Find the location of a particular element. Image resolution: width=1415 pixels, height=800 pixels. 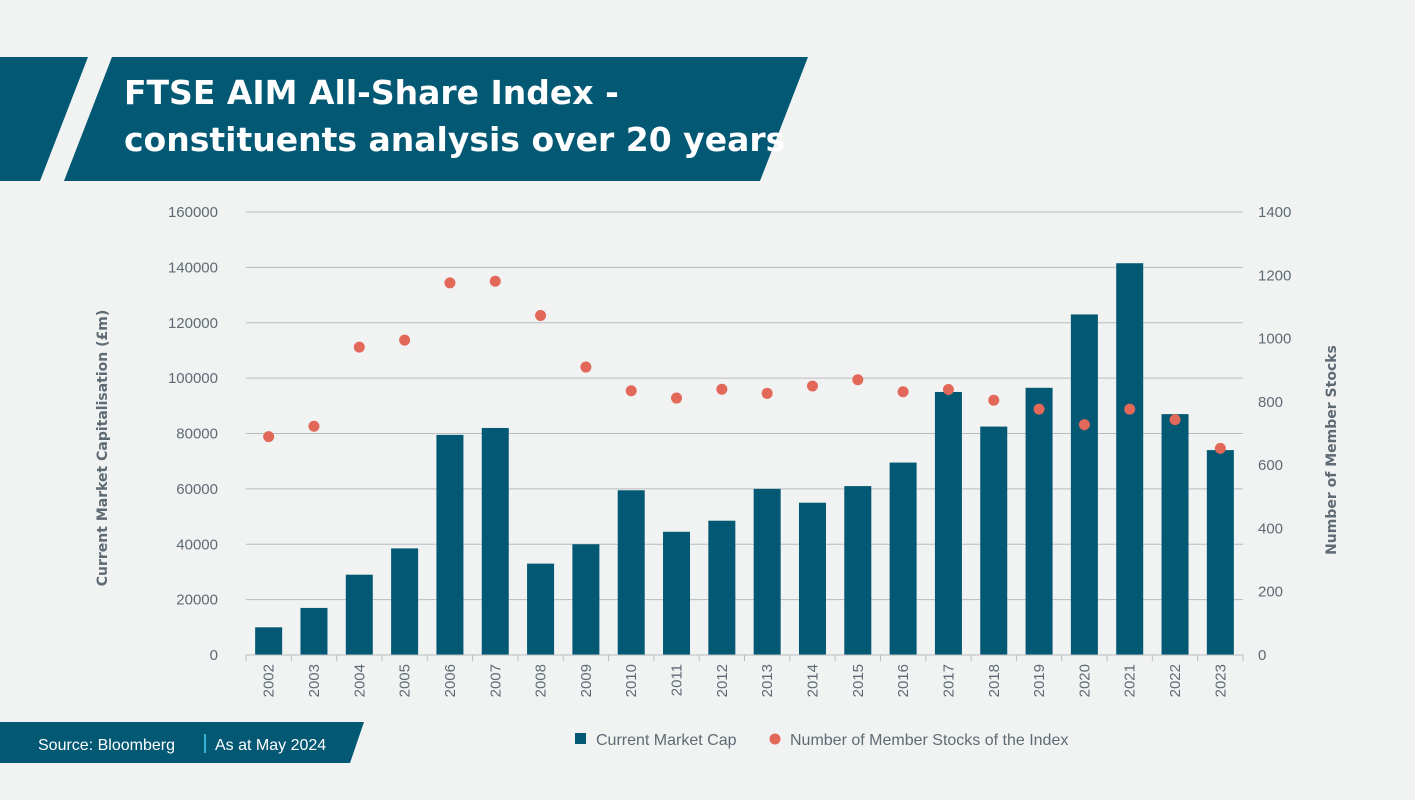

x-tick-label: 2023 is located at coordinates (1220, 680).